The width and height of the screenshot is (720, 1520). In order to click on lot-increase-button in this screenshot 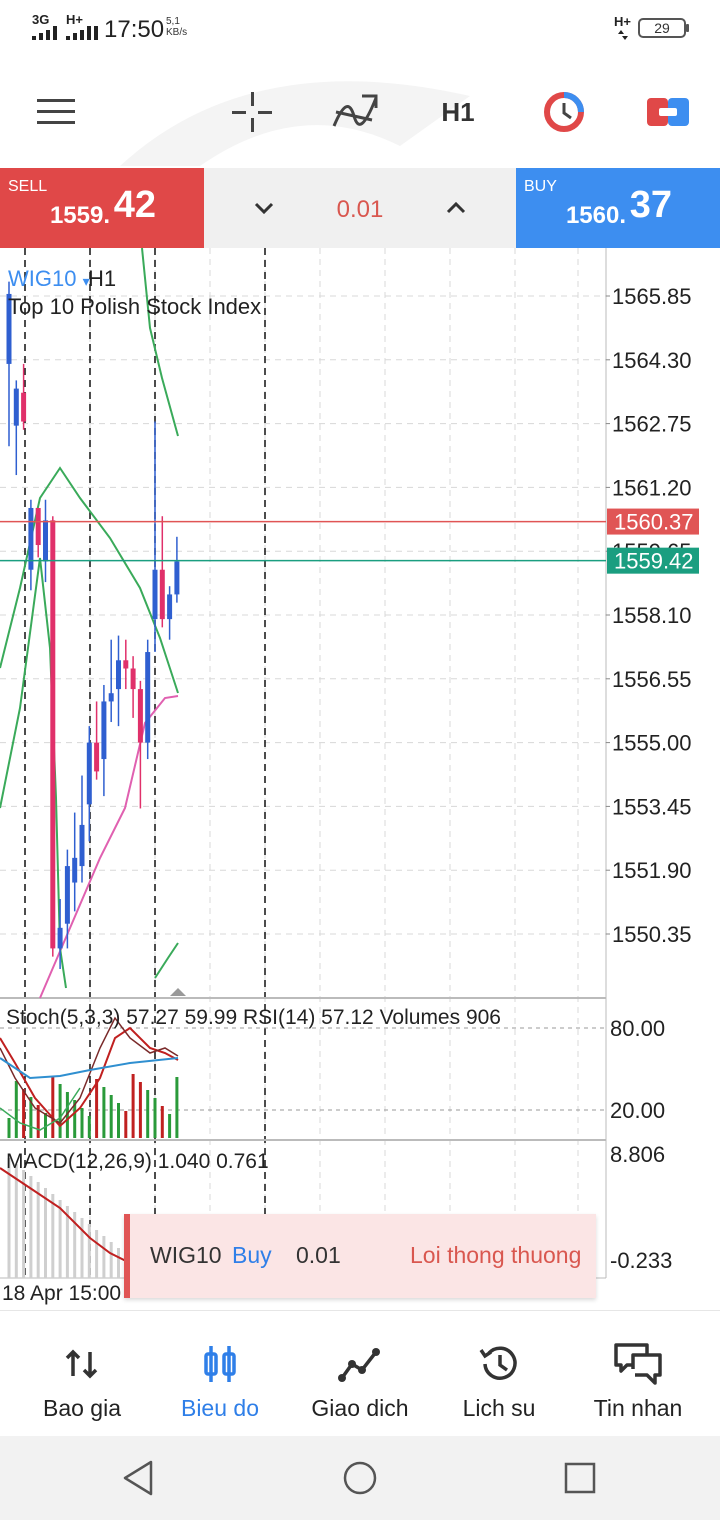, I will do `click(456, 208)`.